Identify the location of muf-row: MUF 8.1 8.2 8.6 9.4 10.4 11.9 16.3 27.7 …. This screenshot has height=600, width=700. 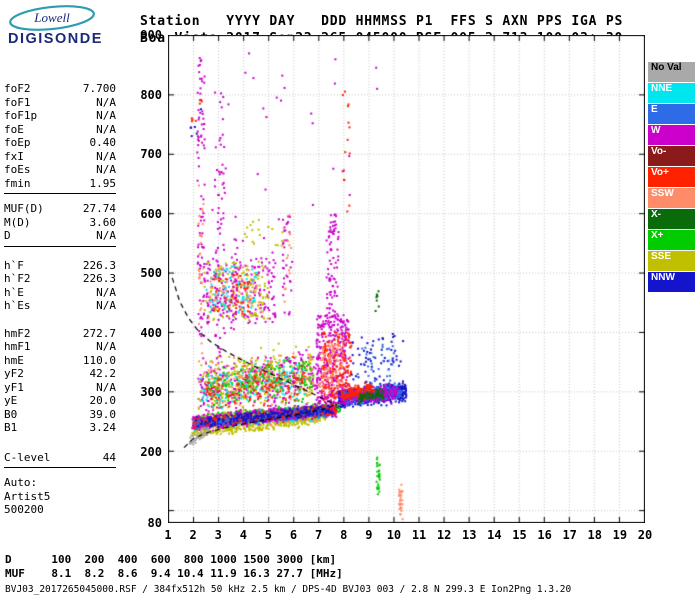
(174, 573).